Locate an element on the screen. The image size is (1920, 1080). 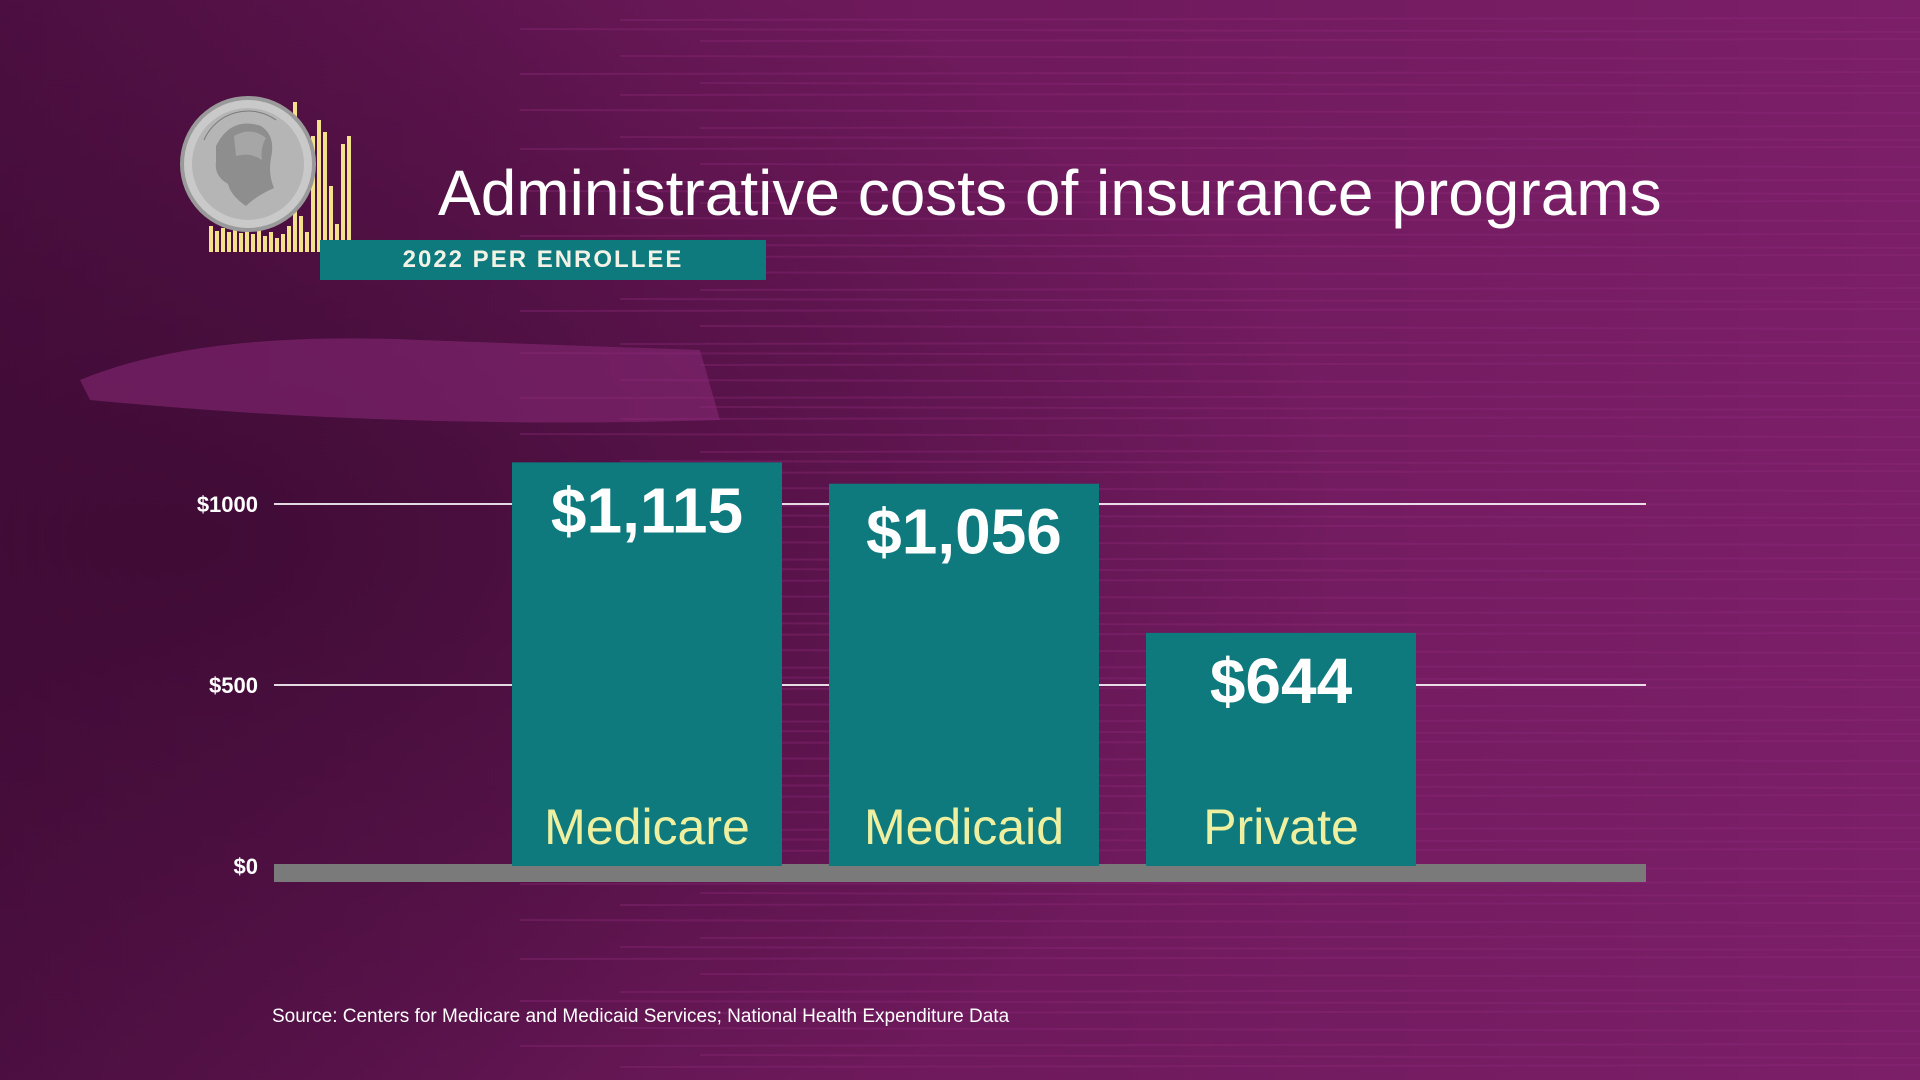
y-axis-ticks: $0 $500 $1000 is located at coordinates (227, 685).